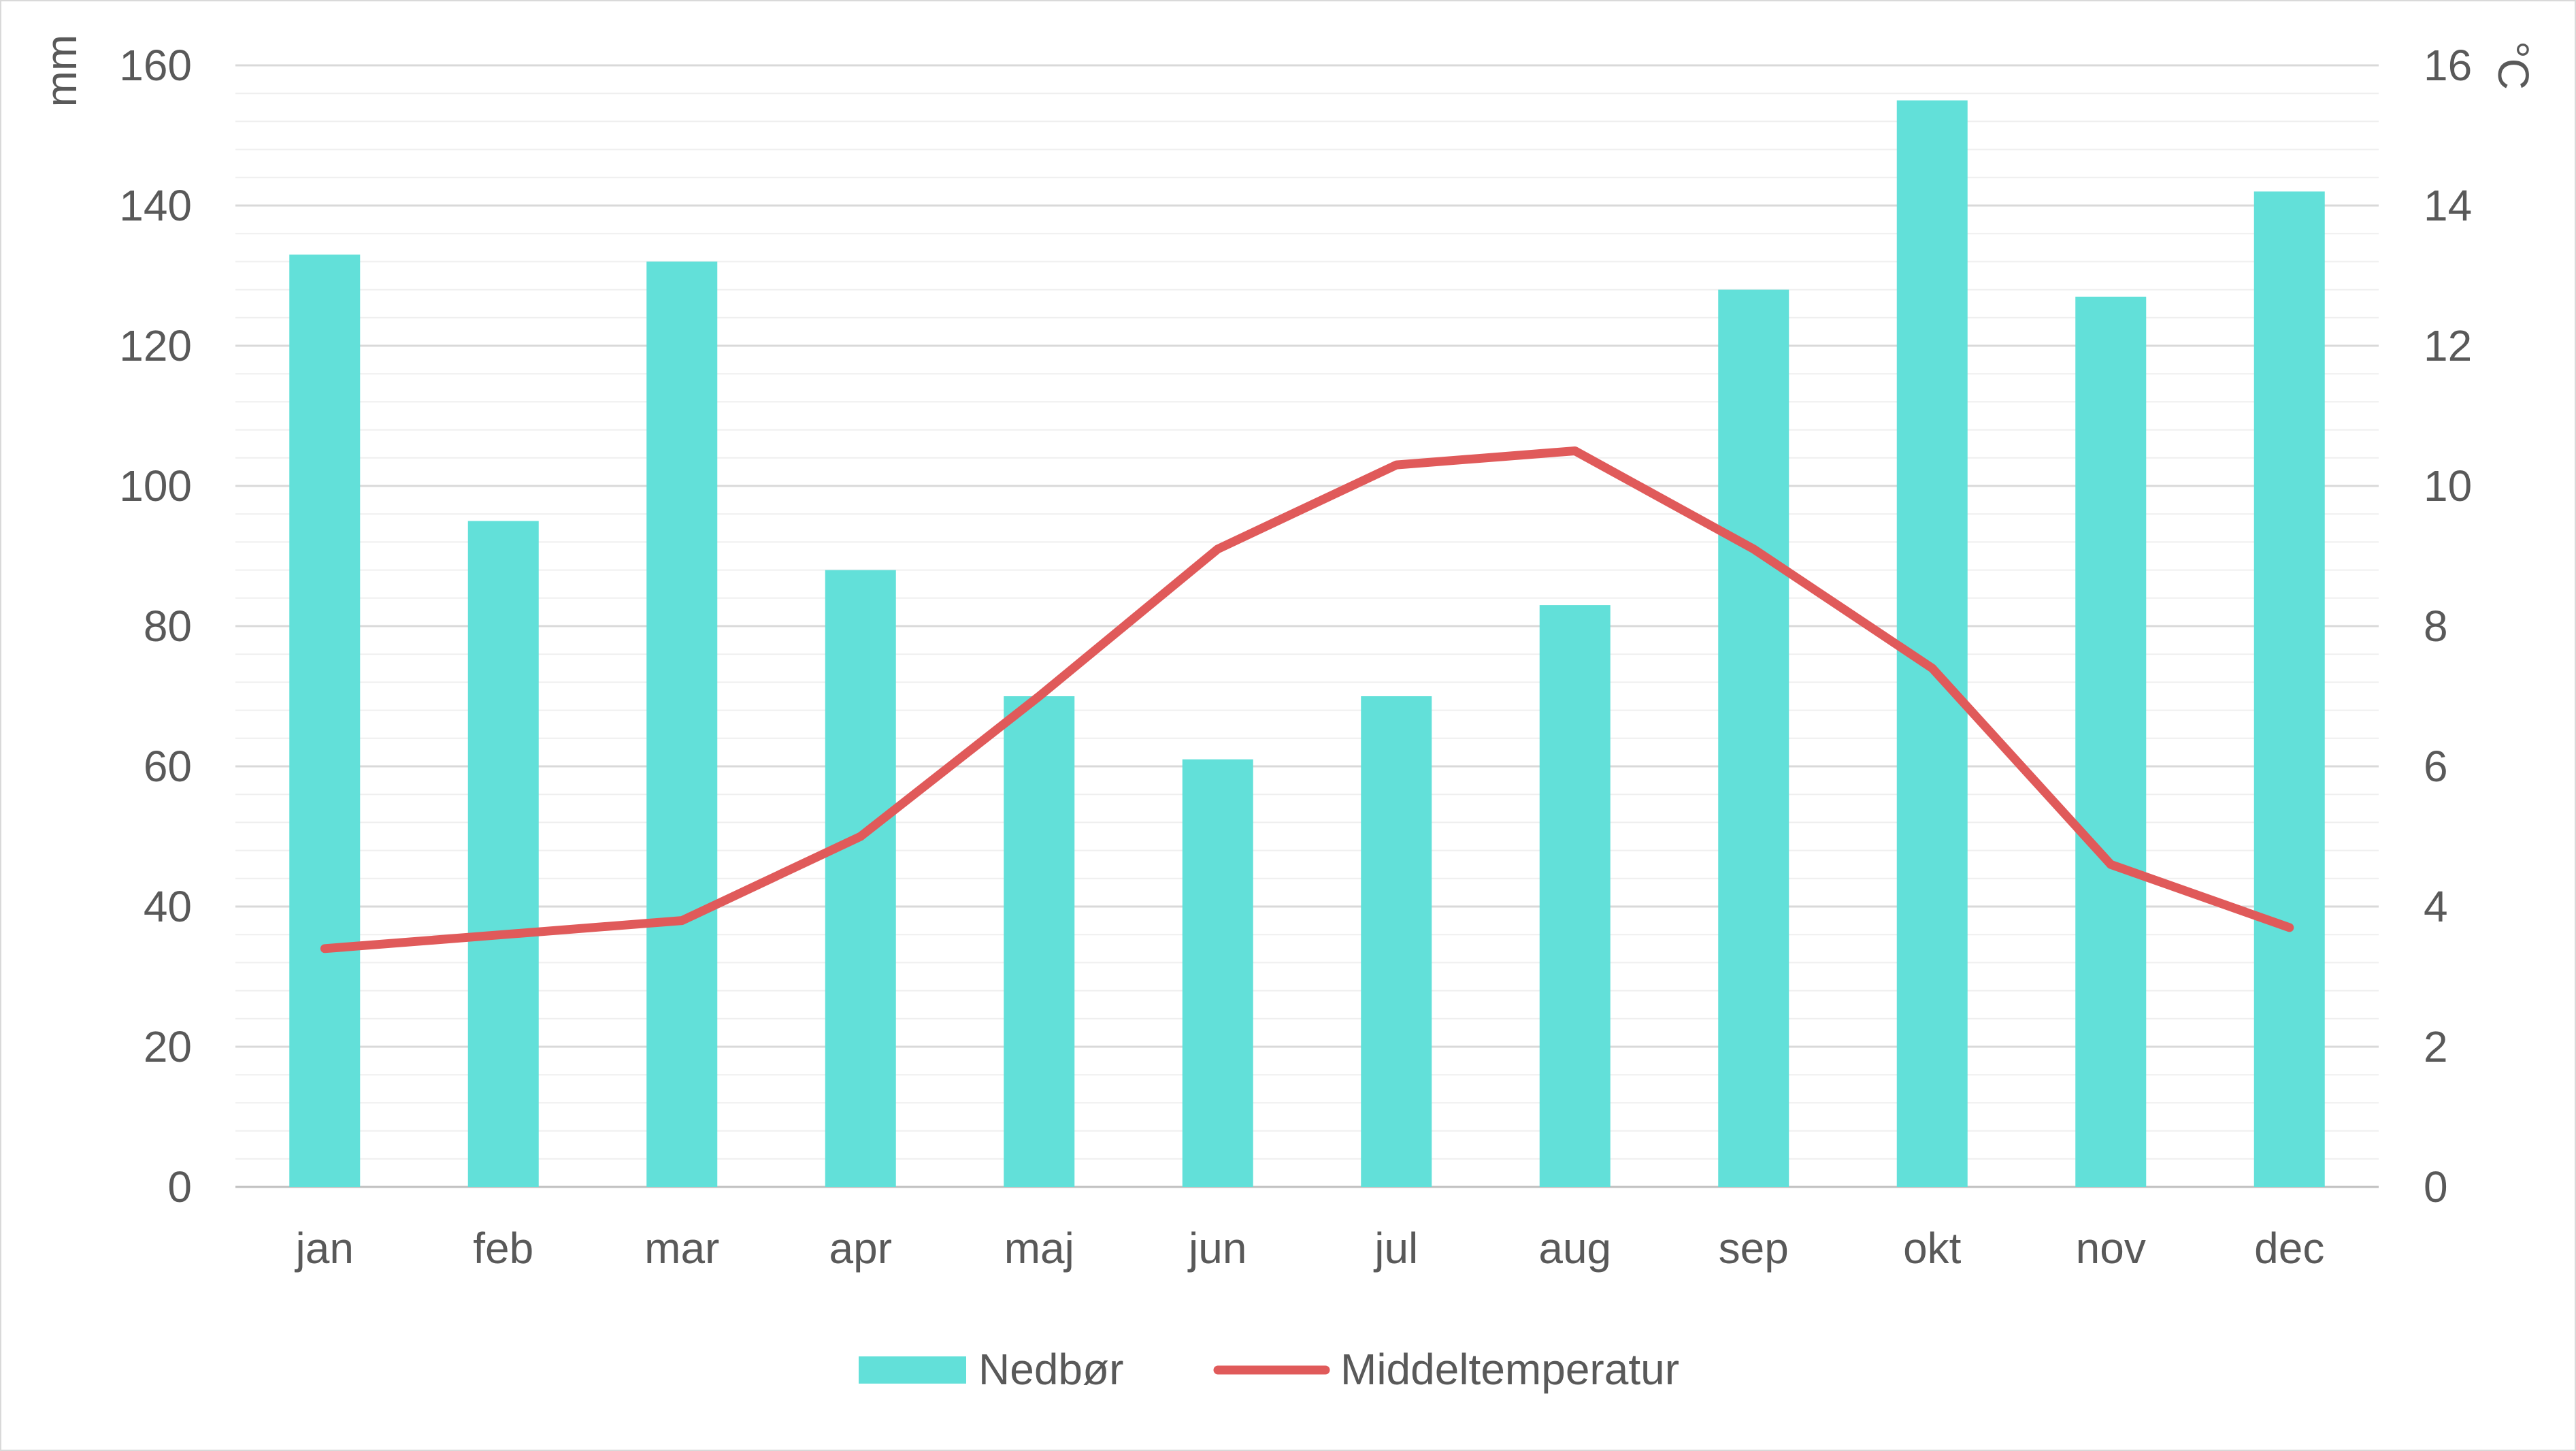 The width and height of the screenshot is (2576, 1451). Describe the element at coordinates (1217, 1248) in the screenshot. I see `x-tick-label: jun` at that location.